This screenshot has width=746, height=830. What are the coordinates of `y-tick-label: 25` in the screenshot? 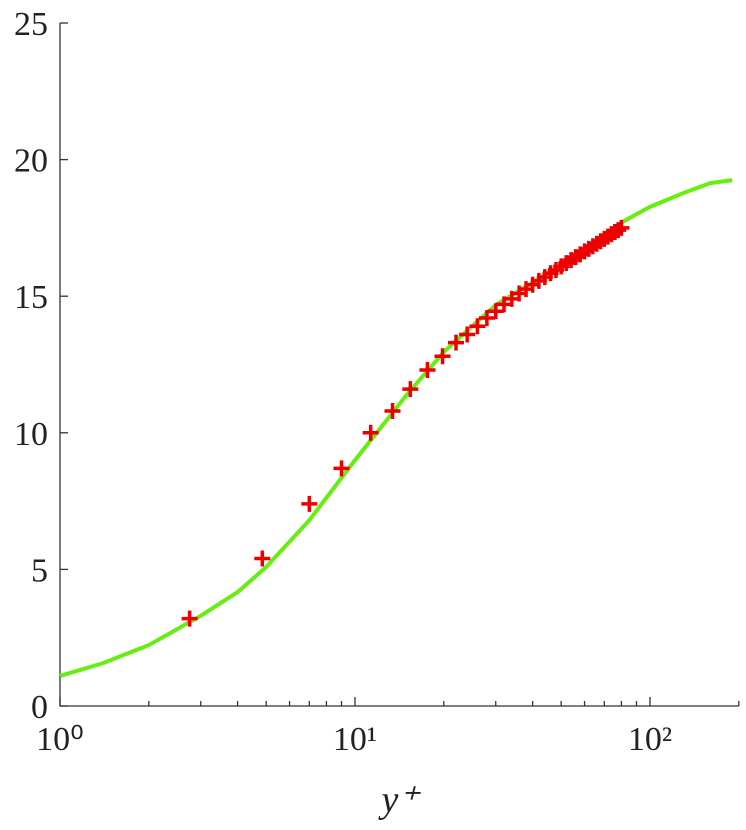 It's located at (31, 24).